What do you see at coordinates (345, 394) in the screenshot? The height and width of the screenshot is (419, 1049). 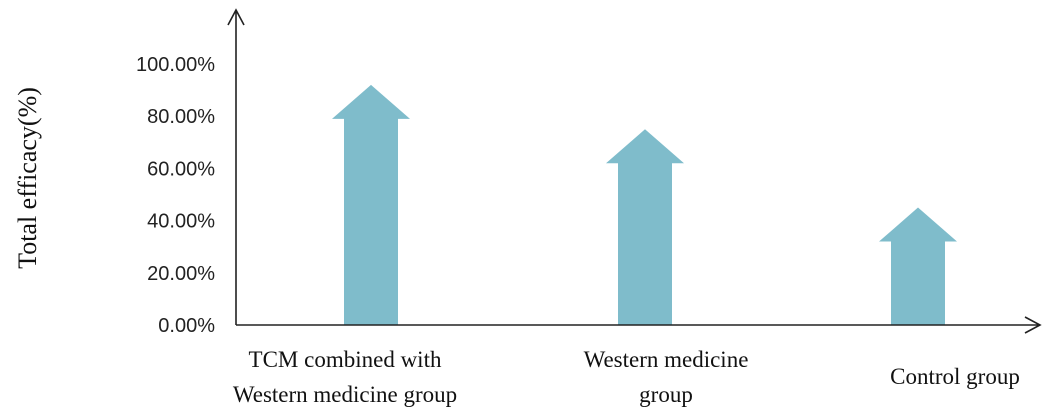 I see `x-category-label: Western medicine group` at bounding box center [345, 394].